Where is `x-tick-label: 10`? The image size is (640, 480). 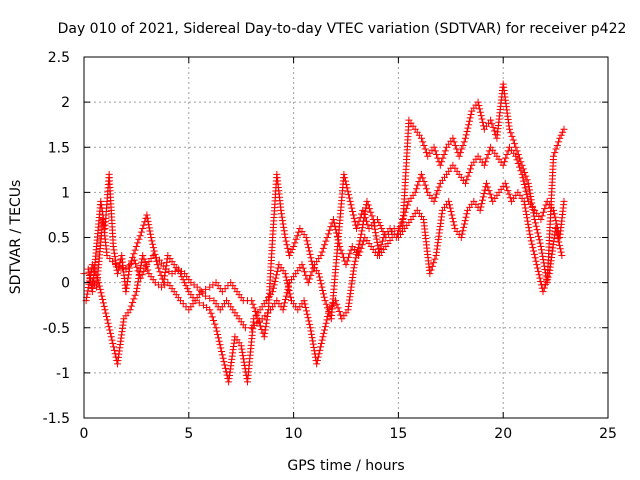 x-tick-label: 10 is located at coordinates (294, 434).